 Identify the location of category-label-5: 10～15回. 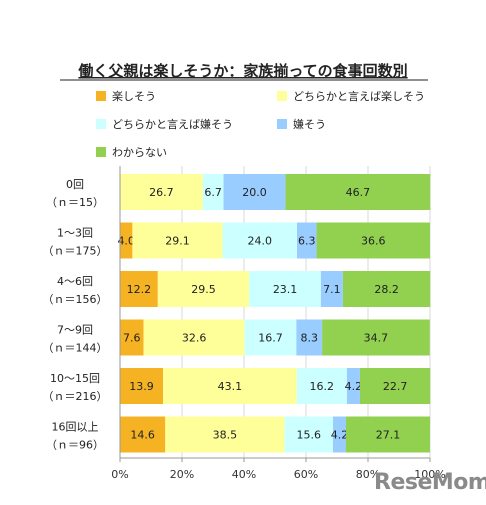
(75, 378).